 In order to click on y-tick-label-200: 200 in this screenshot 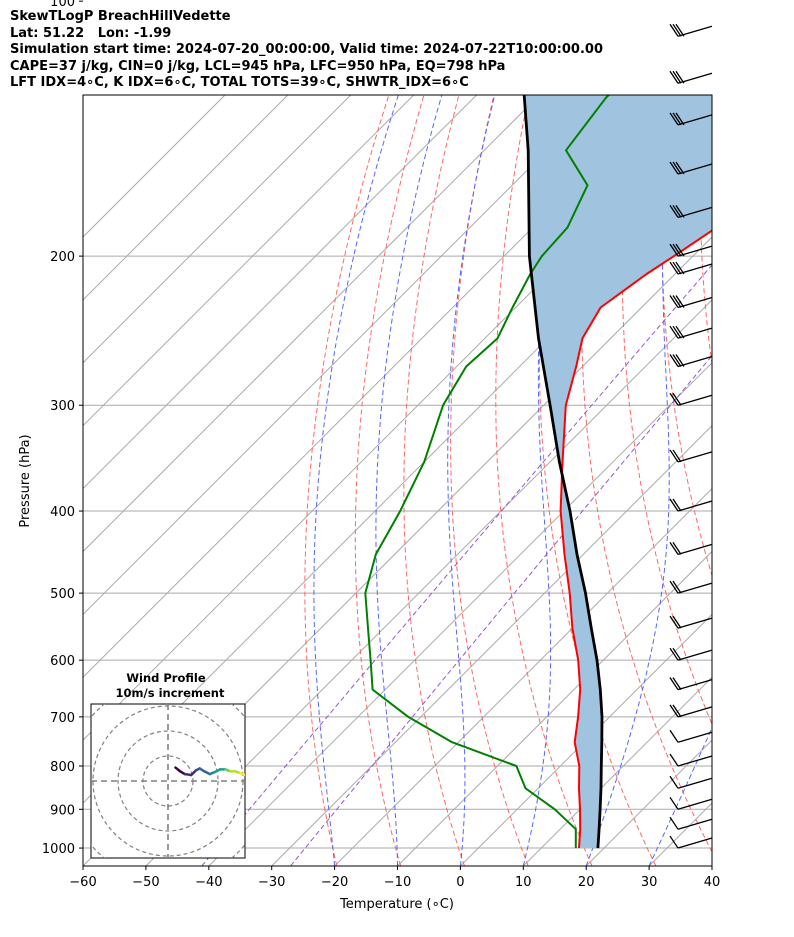, I will do `click(62, 257)`.